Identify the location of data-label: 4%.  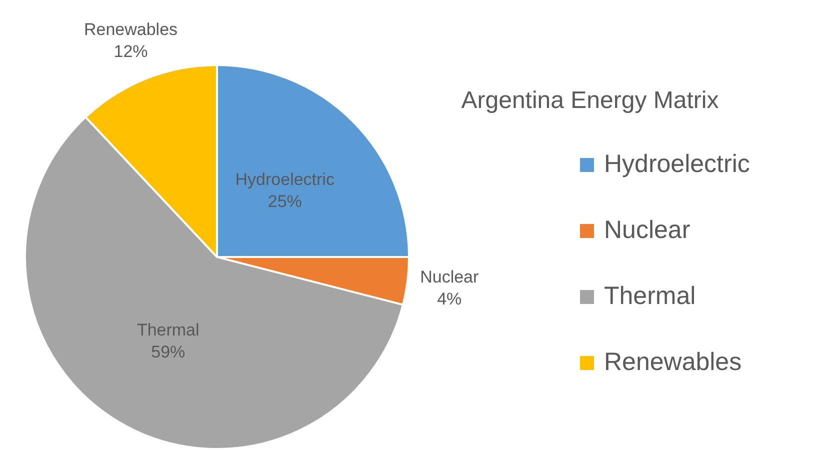
(449, 298).